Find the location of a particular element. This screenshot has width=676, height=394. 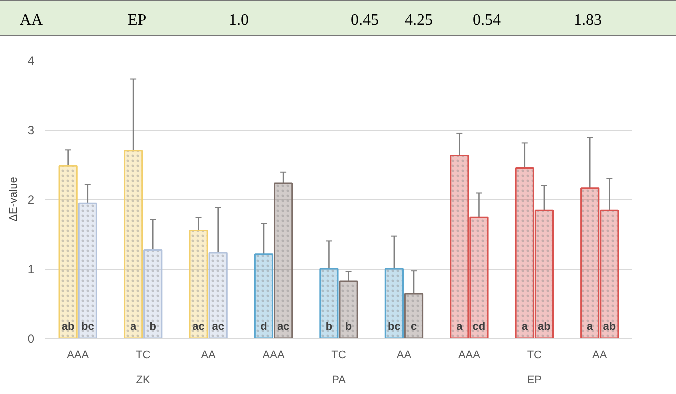

y-tick-label: 4 is located at coordinates (31, 61).